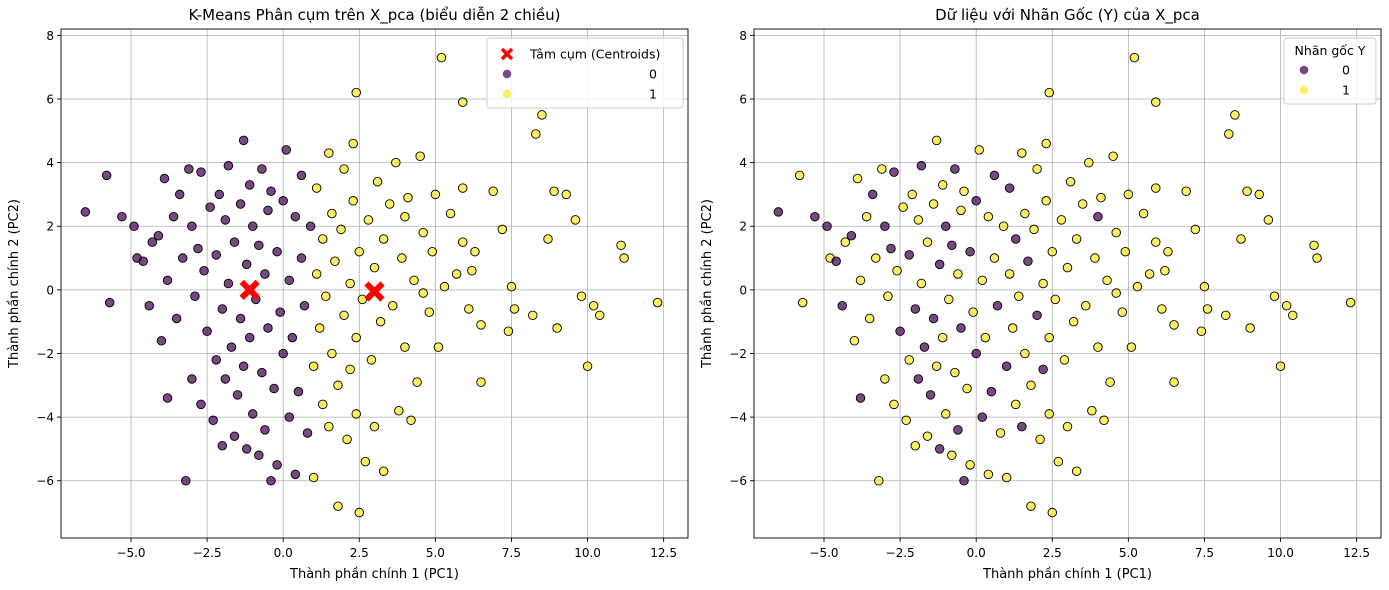 The image size is (1389, 590). Describe the element at coordinates (594, 54) in the screenshot. I see `legend-label: Tâm cụm (Centroids)` at that location.